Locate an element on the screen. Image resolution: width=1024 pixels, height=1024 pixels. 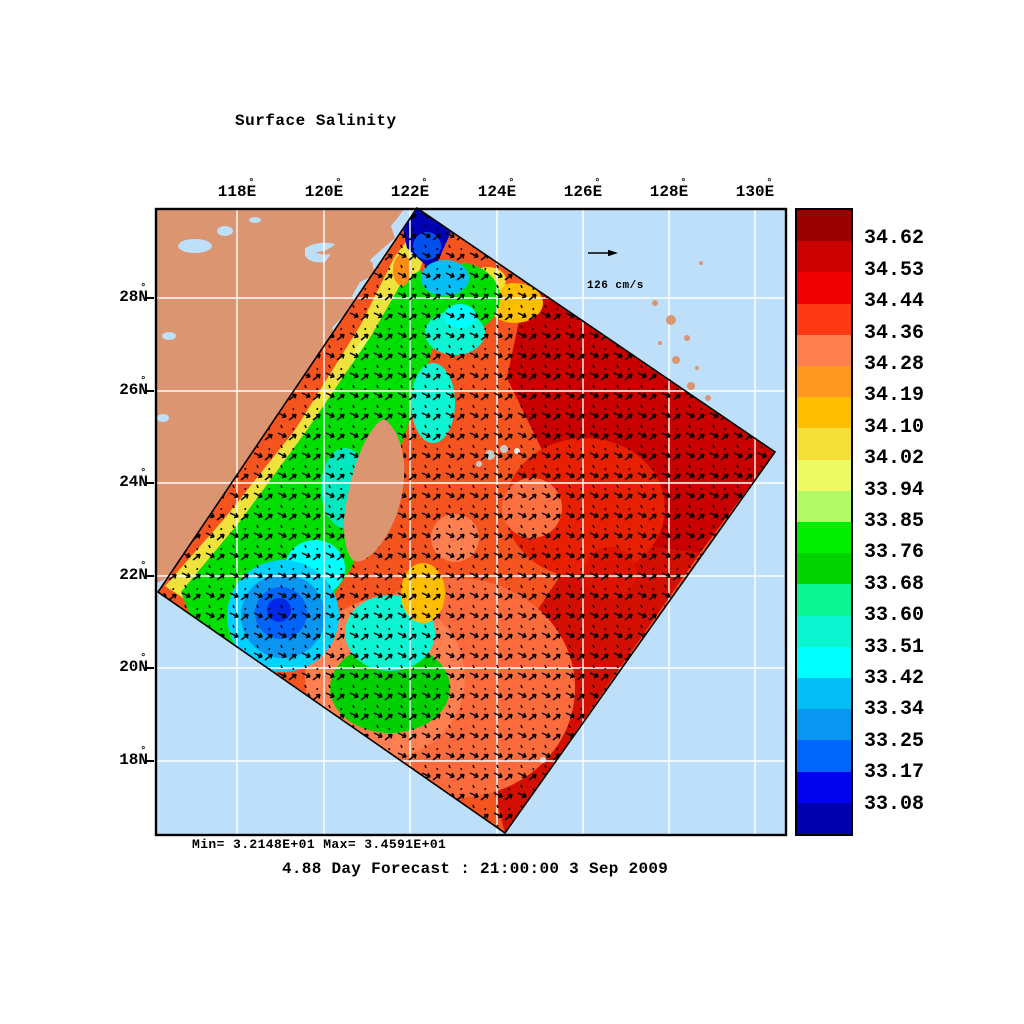
colorbar-label: 34.19 is located at coordinates (894, 395).